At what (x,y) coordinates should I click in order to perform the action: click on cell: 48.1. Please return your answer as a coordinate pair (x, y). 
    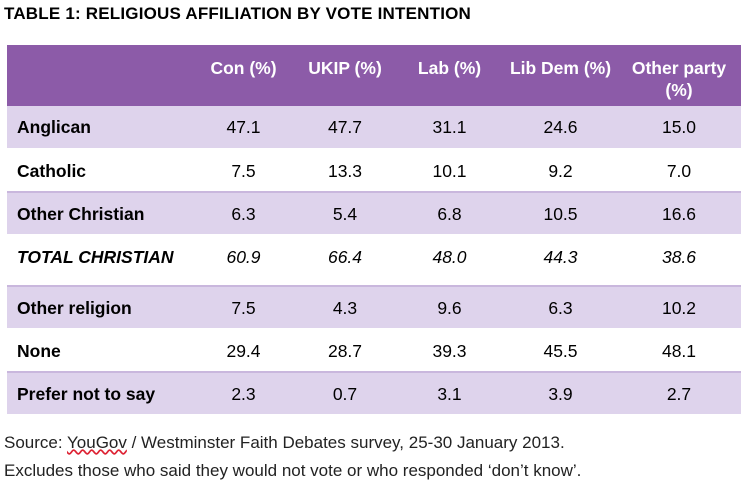
    Looking at the image, I should click on (679, 351).